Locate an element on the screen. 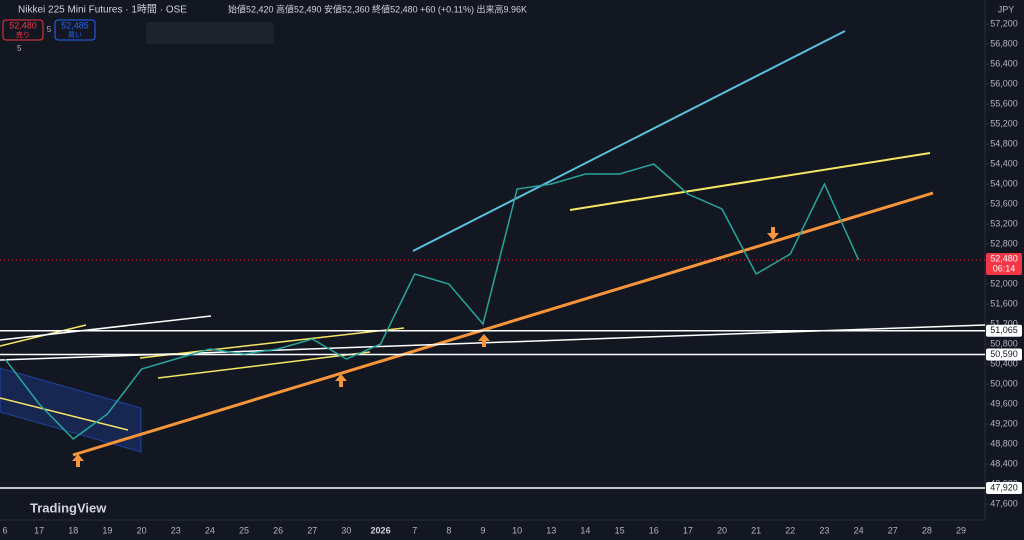 The width and height of the screenshot is (1024, 540). x-tick-label: 7 is located at coordinates (414, 530).